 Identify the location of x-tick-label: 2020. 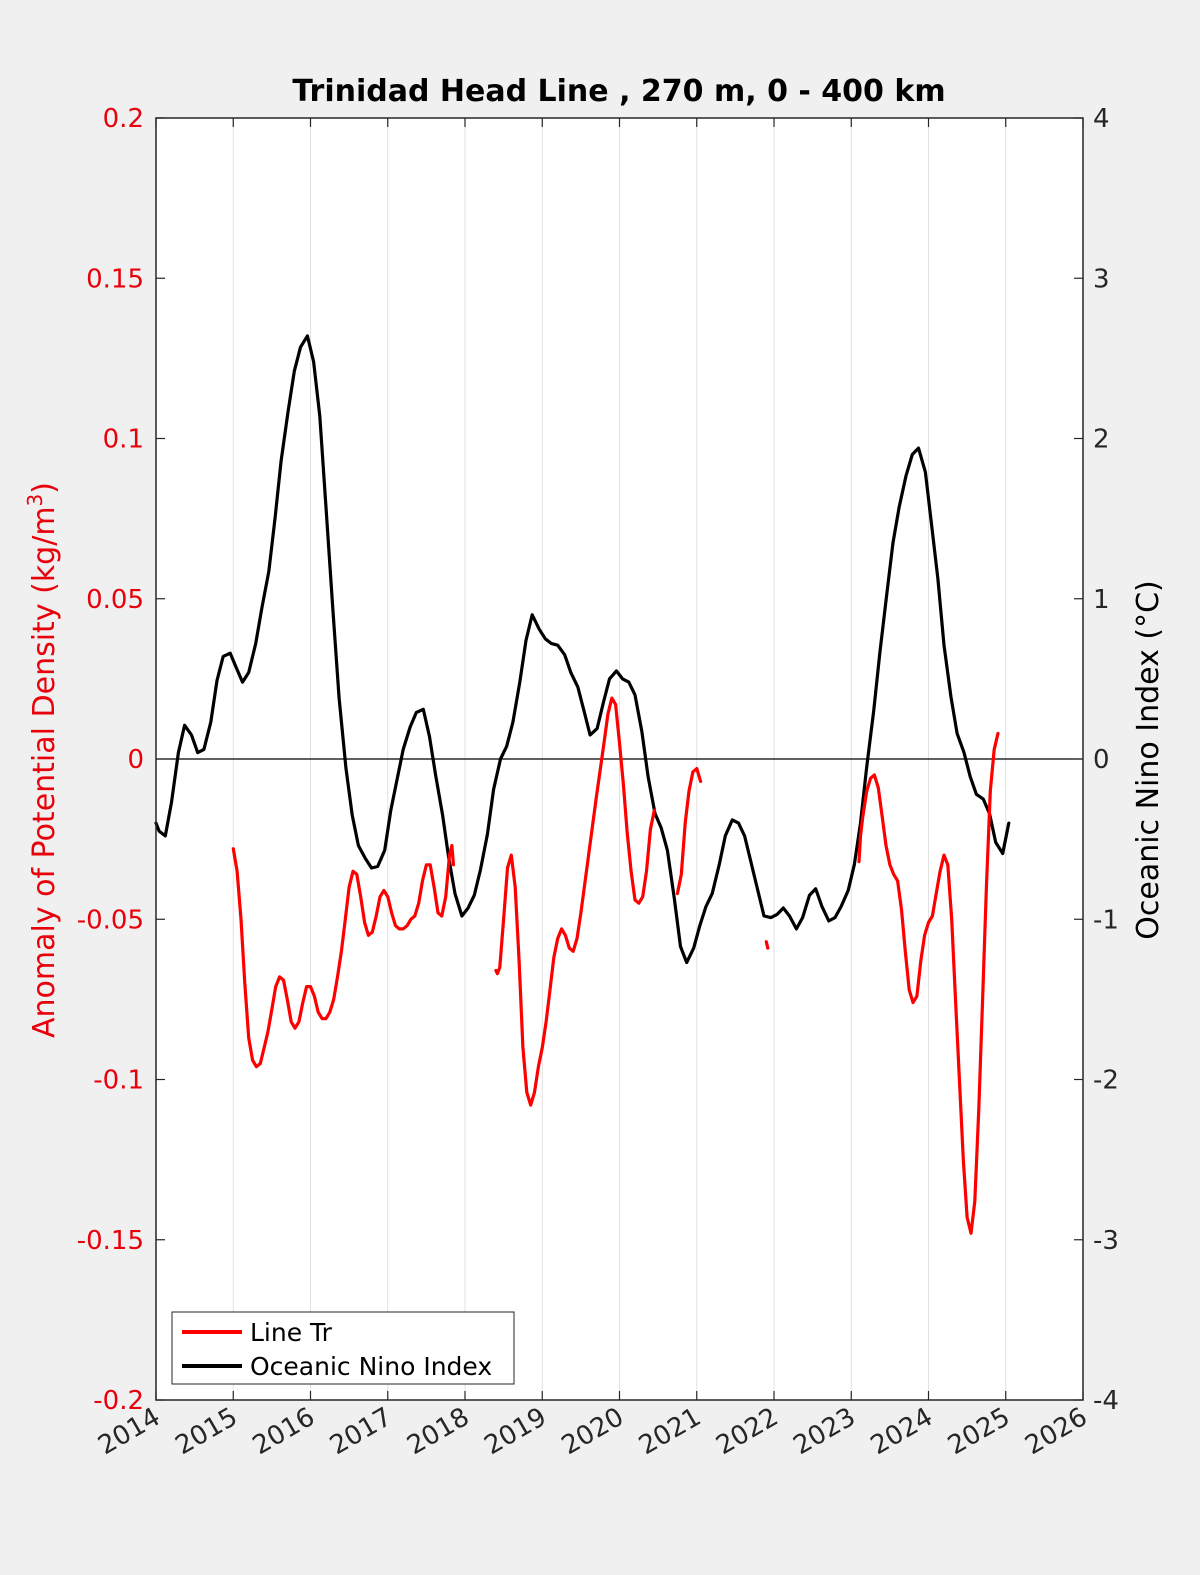
(593, 1431).